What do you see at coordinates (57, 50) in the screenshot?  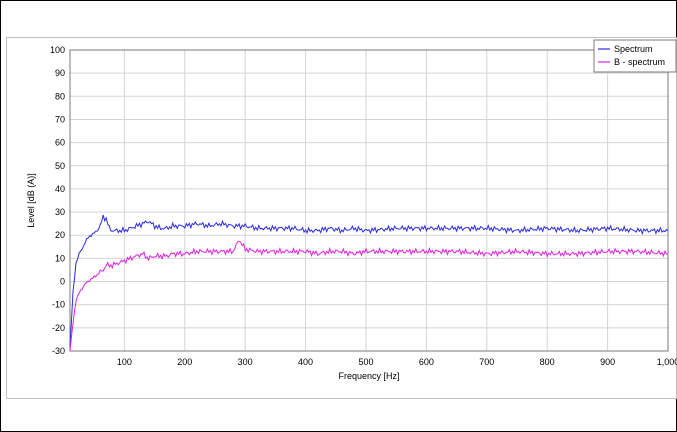 I see `y-tick-label: 100` at bounding box center [57, 50].